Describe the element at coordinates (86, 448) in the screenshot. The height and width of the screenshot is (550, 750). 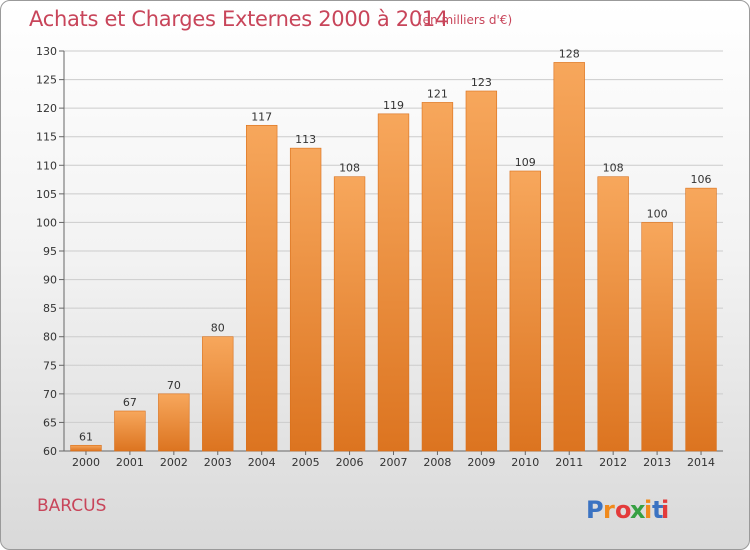
I see `bar-2000` at that location.